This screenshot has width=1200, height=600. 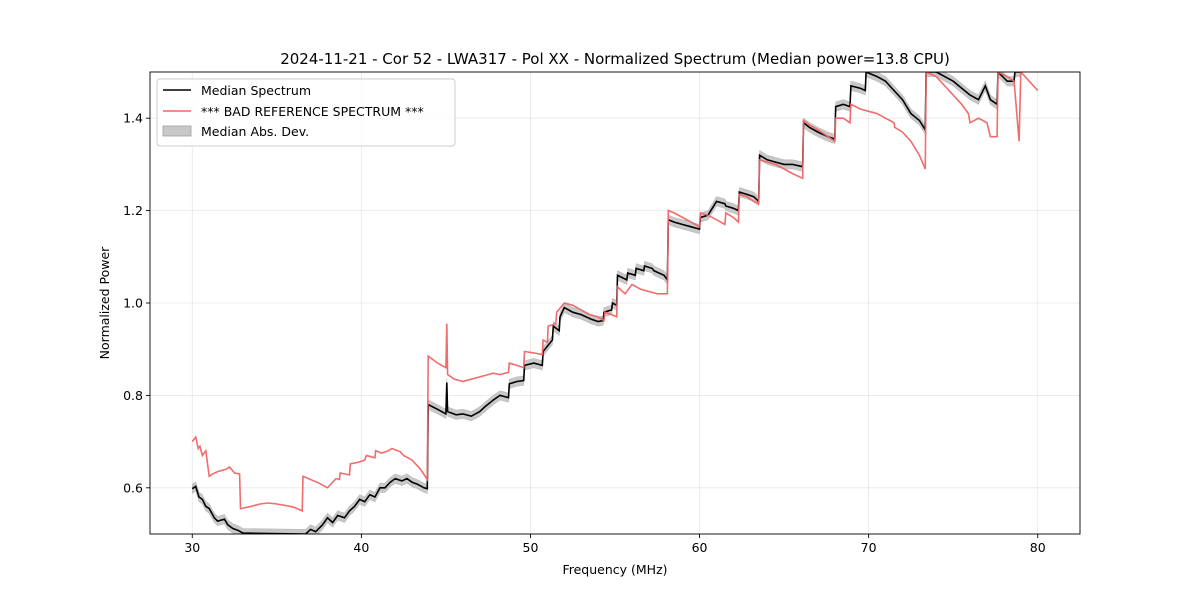 I want to click on y-tick-label: 1.2, so click(x=133, y=210).